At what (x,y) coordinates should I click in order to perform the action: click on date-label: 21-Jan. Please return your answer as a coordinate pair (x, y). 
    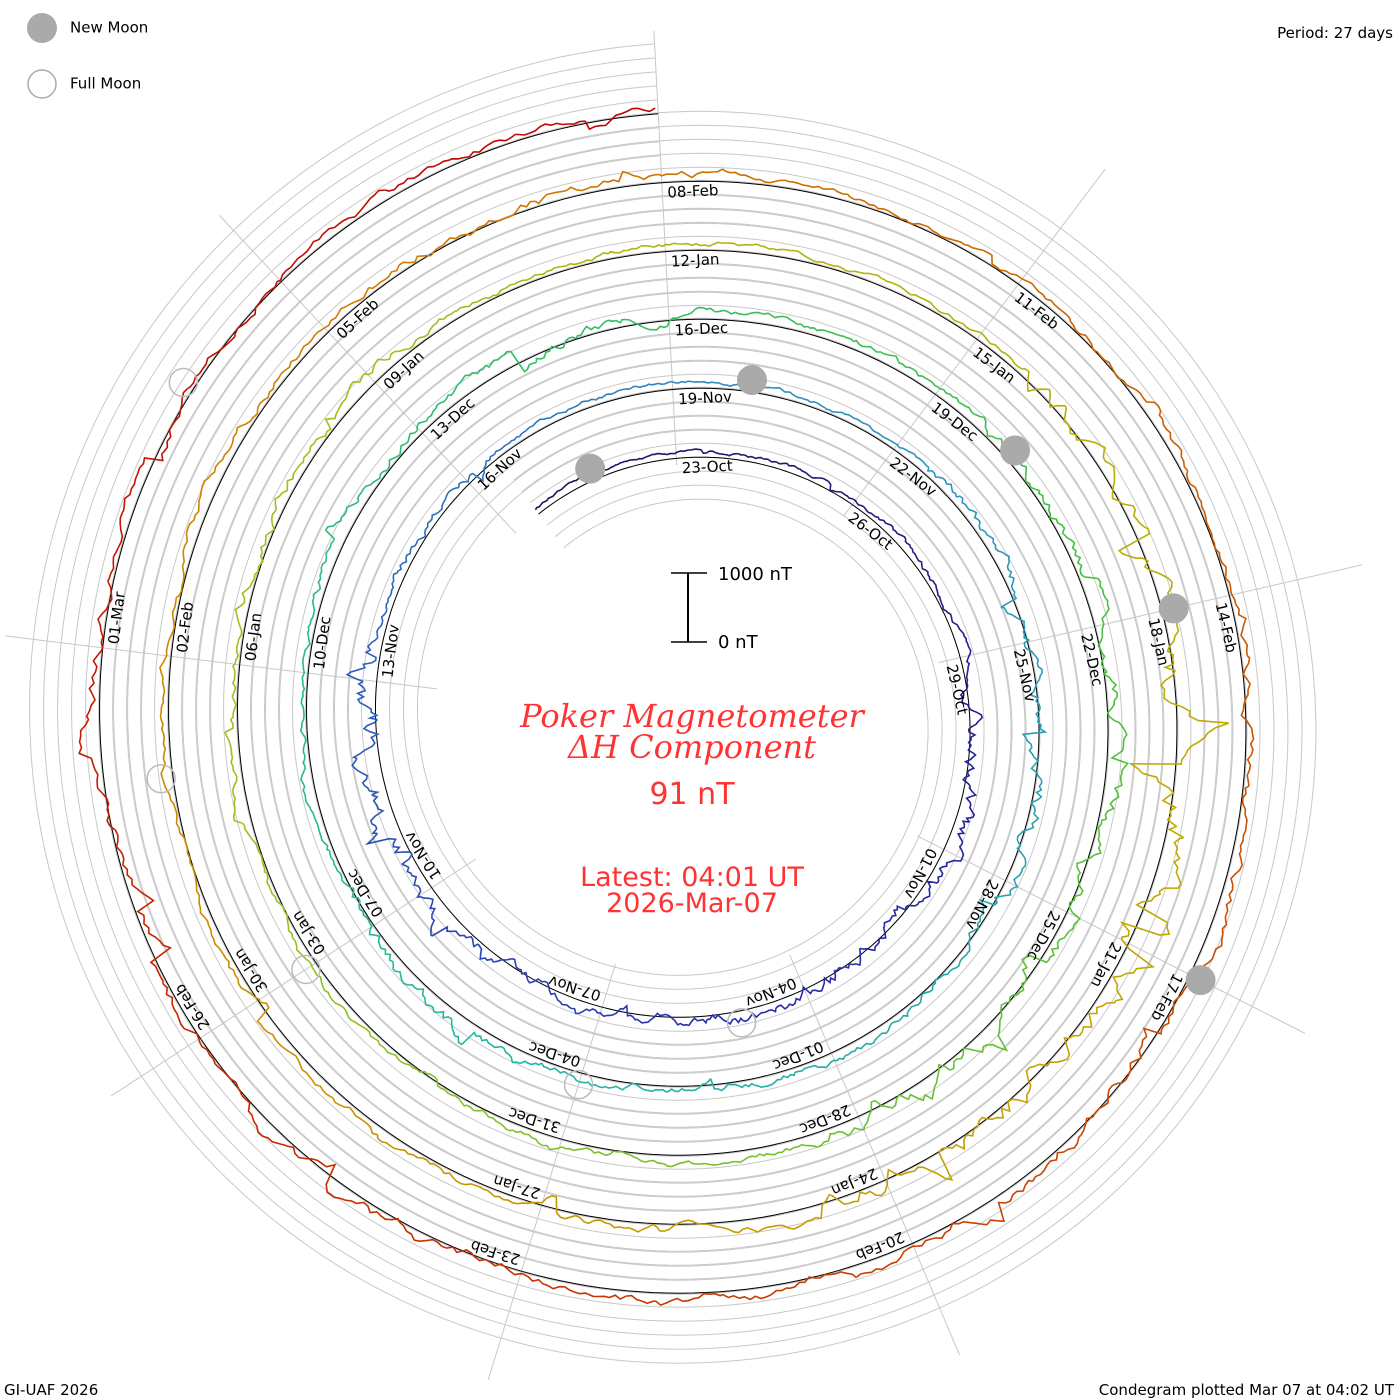
    Looking at the image, I should click on (1106, 964).